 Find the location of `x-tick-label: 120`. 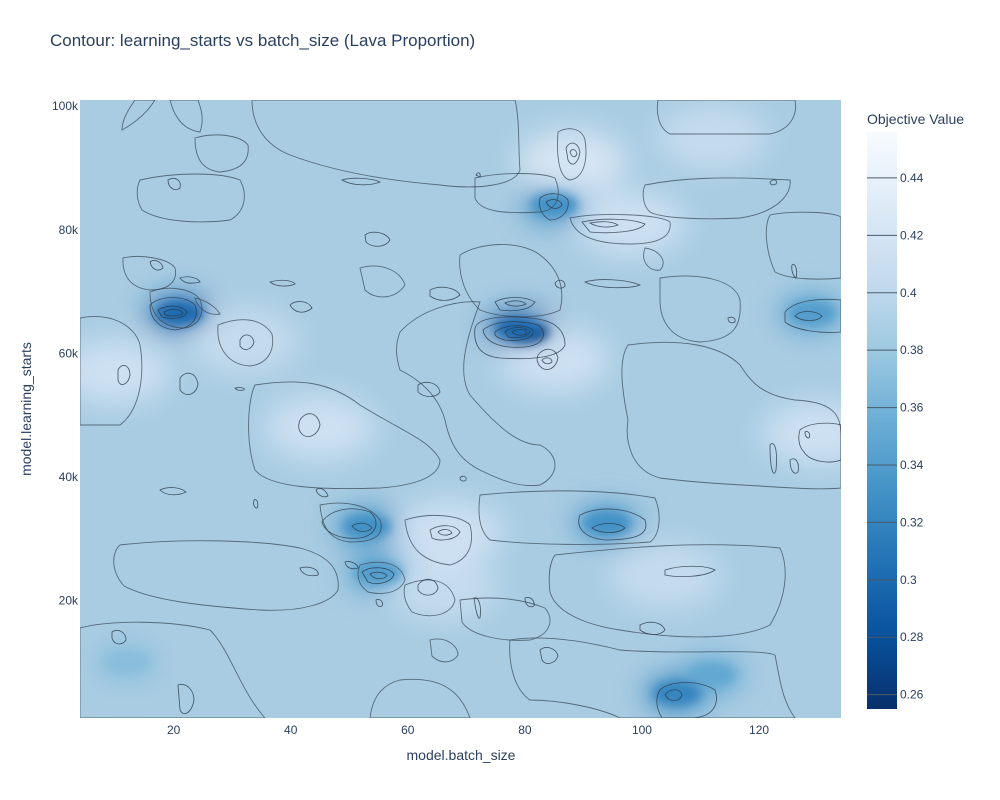

x-tick-label: 120 is located at coordinates (759, 730).